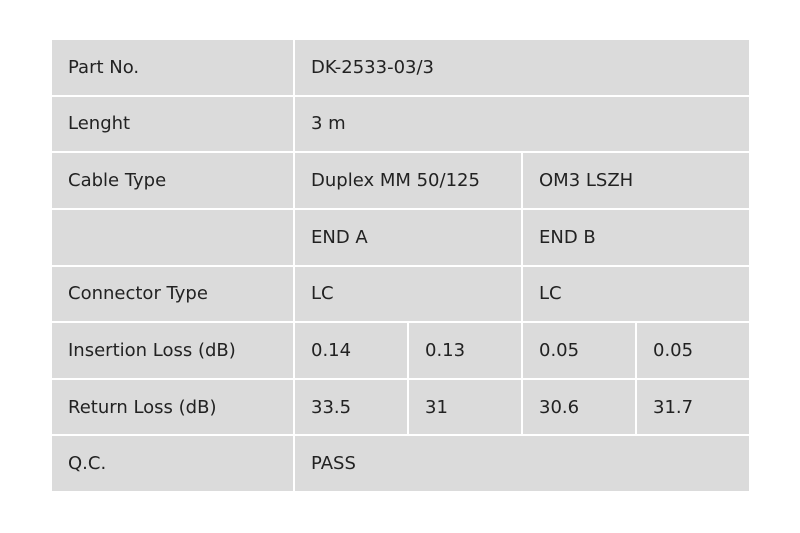 This screenshot has width=800, height=533. Describe the element at coordinates (522, 463) in the screenshot. I see `value-cell: PASS` at that location.